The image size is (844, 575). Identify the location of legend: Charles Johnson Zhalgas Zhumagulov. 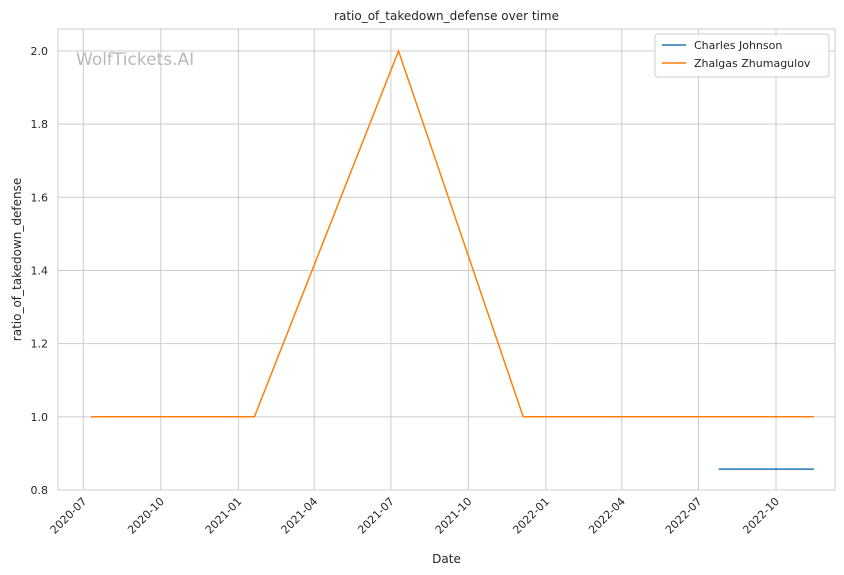
(742, 55).